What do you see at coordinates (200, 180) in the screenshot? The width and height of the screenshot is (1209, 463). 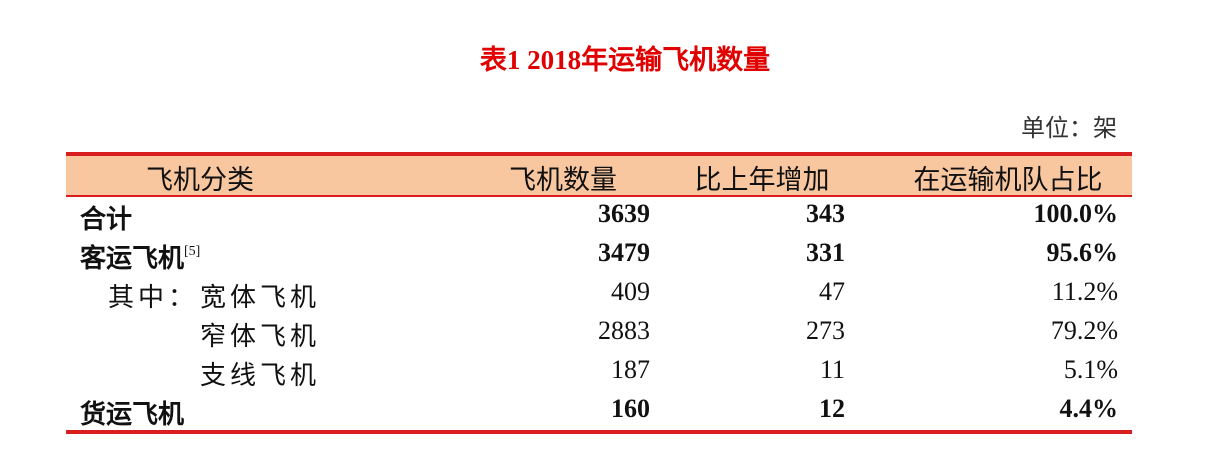 I see `column-header: 飞机分类` at bounding box center [200, 180].